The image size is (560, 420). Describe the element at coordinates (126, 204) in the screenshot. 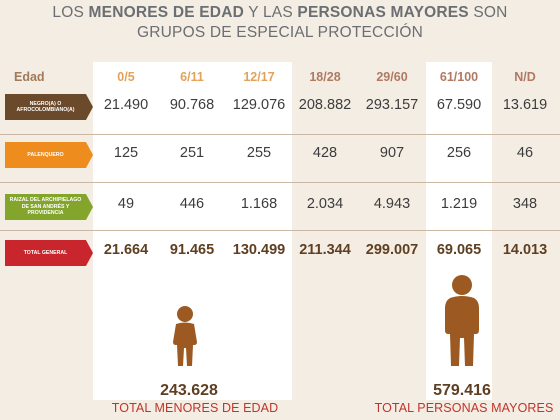

I see `table-cell: 49` at that location.